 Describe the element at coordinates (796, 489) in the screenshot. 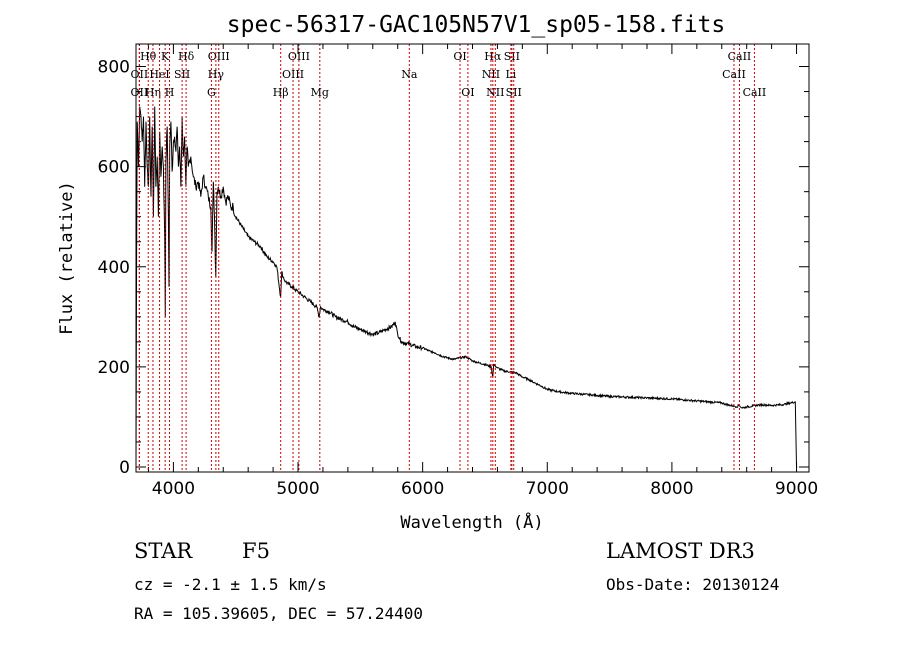

I see `x-tick-label: 9000` at that location.